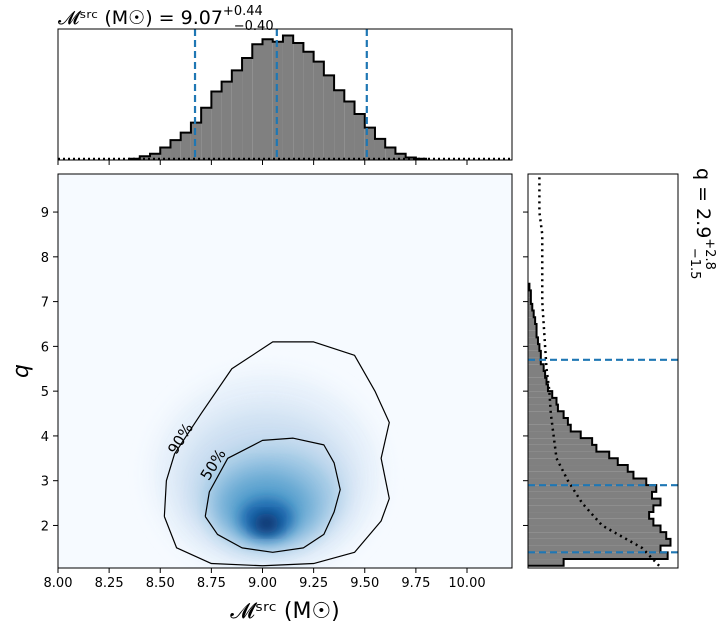 This screenshot has width=726, height=636. What do you see at coordinates (21, 371) in the screenshot?
I see `y-axis-label: q` at bounding box center [21, 371].